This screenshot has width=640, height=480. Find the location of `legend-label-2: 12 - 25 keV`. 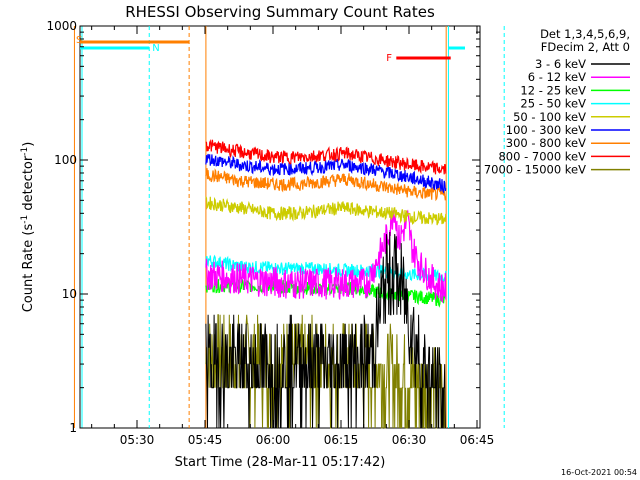

legend-label-2: 12 - 25 keV is located at coordinates (553, 90).